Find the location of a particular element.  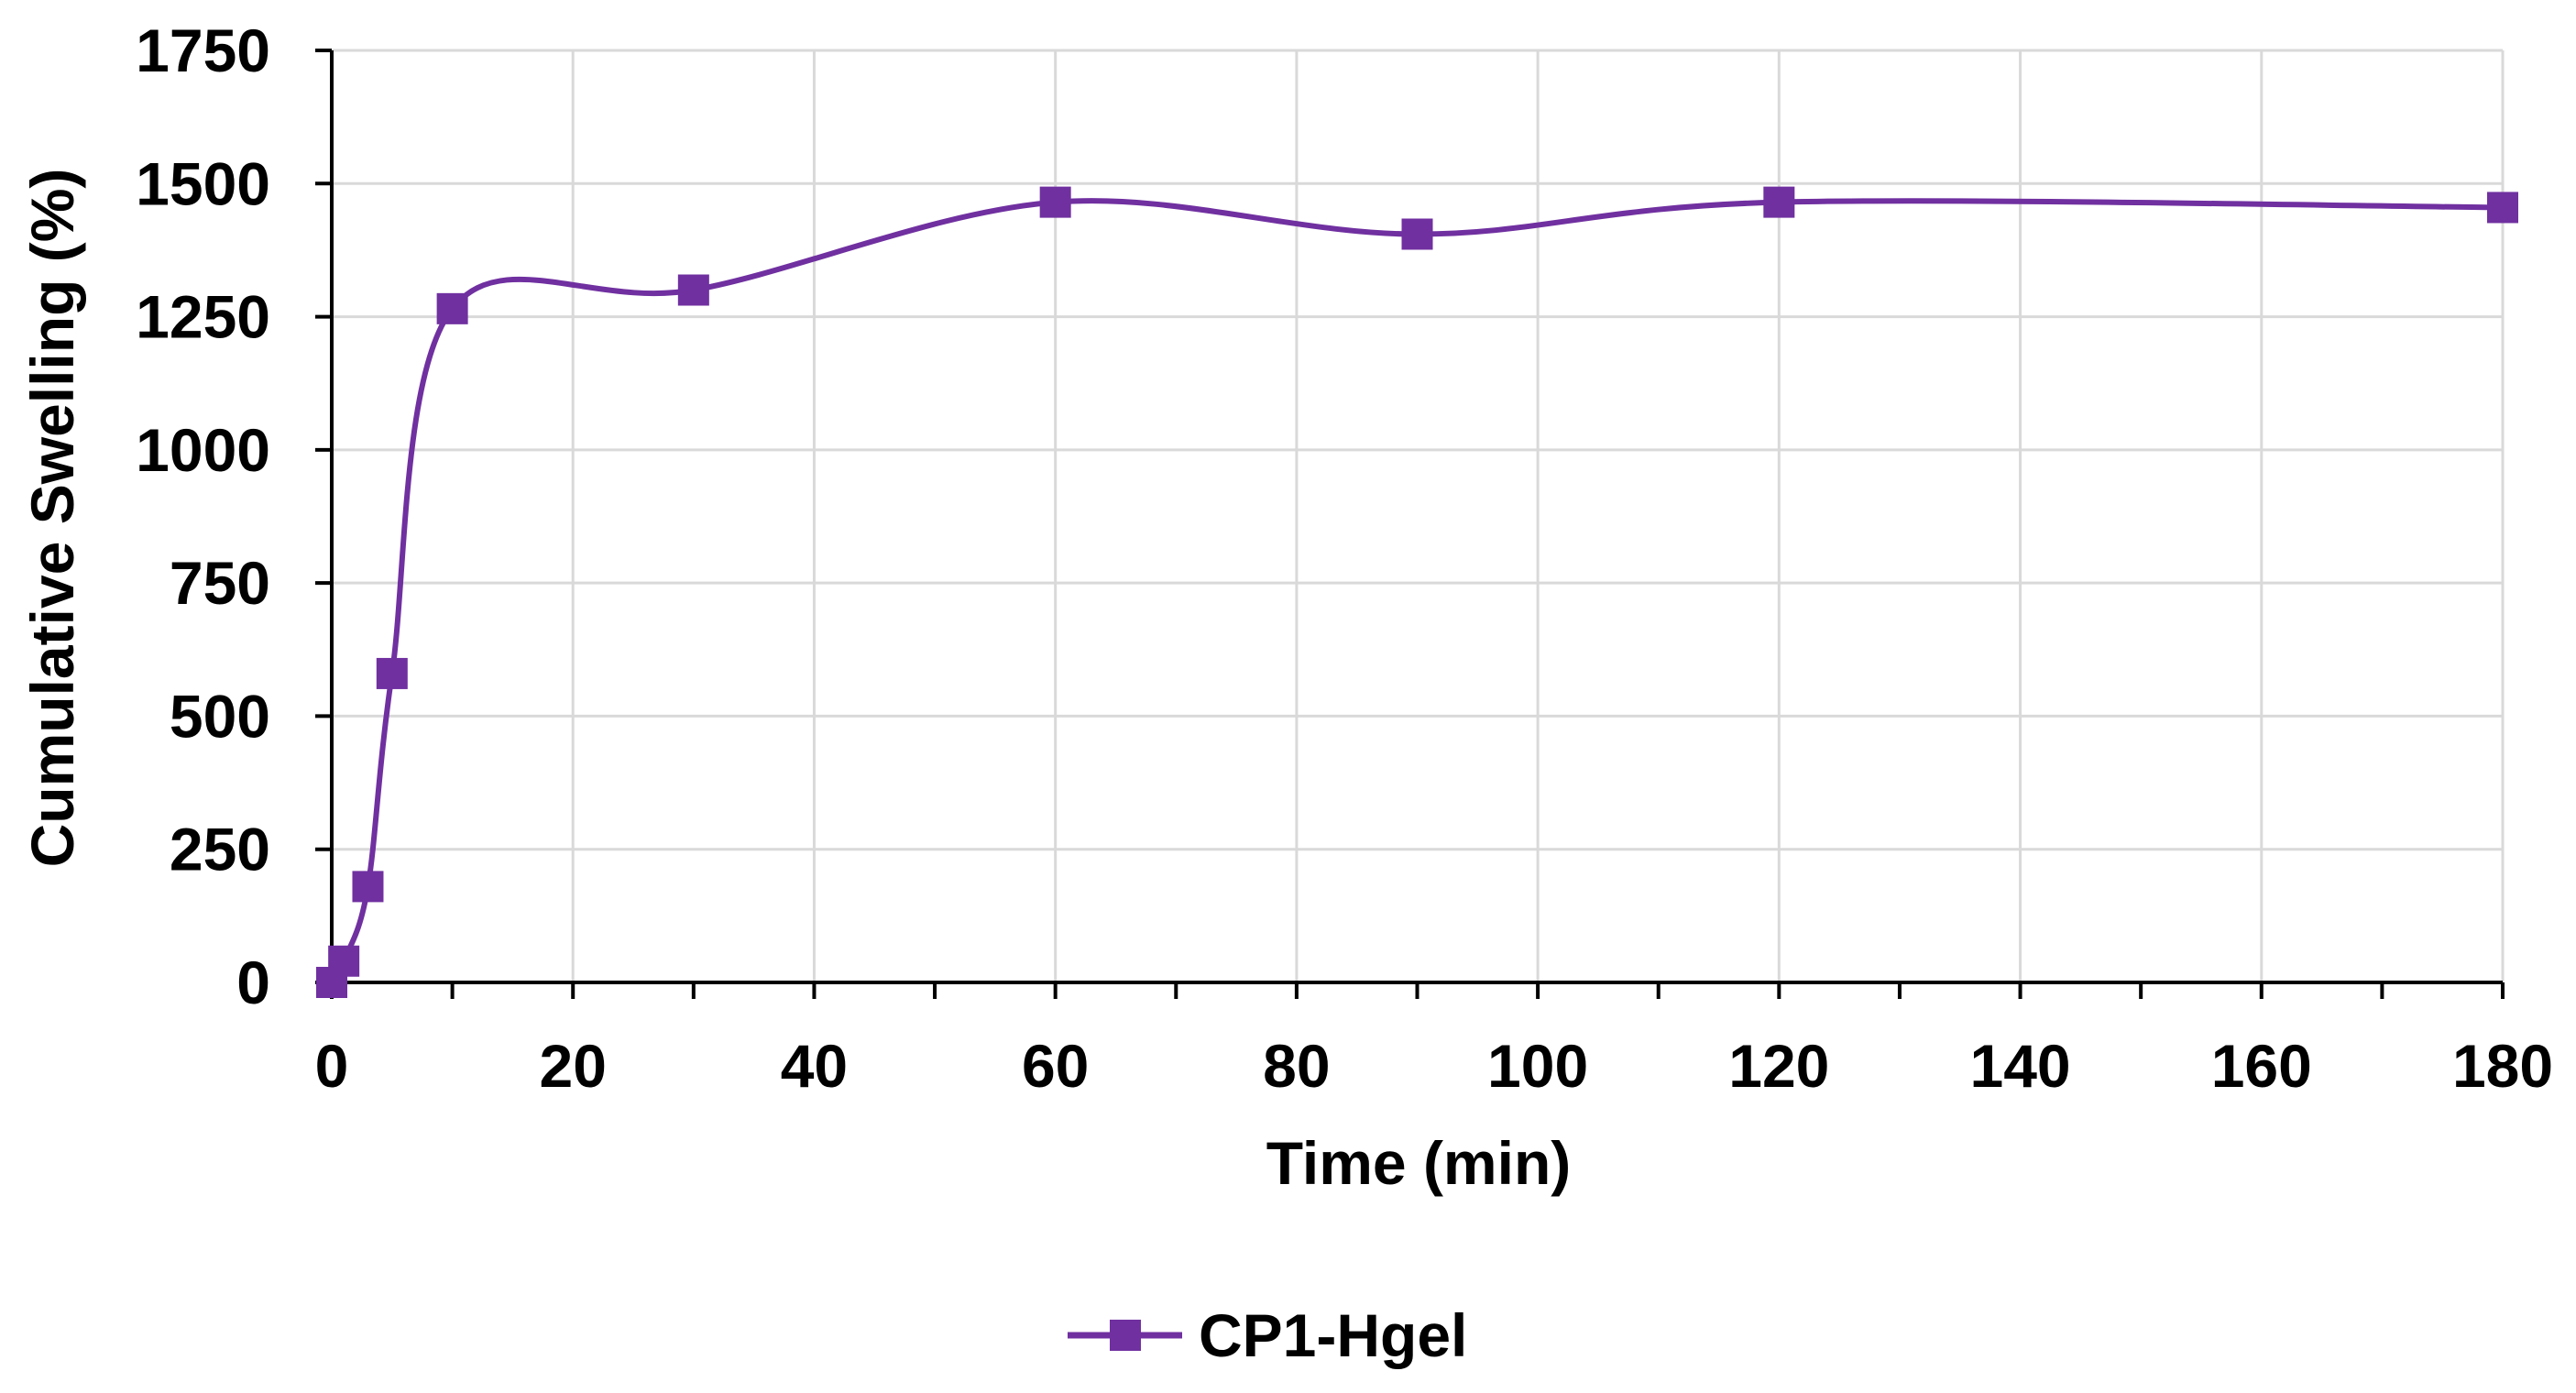

y-tick-label: 1000 is located at coordinates (203, 450).